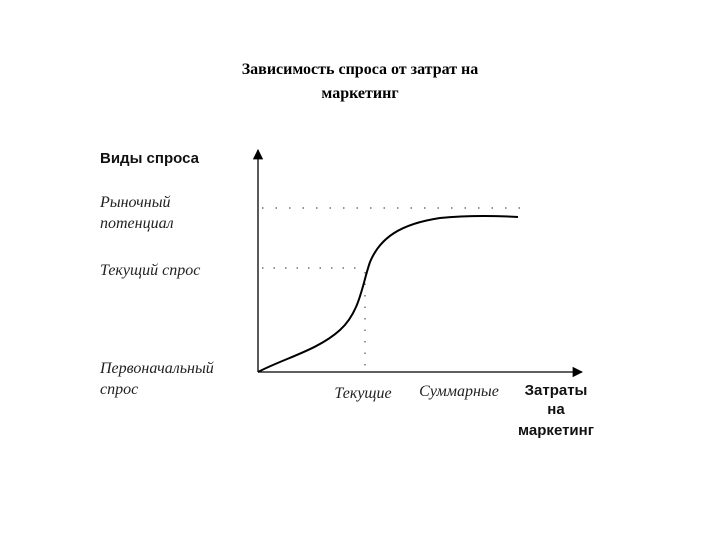 This screenshot has width=720, height=540. What do you see at coordinates (360, 69) in the screenshot?
I see `title-line: Зависимость спроса от затрат на` at bounding box center [360, 69].